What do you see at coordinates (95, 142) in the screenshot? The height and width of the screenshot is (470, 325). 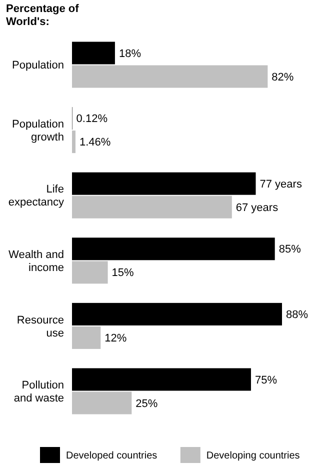 I see `data-label: 1.46%` at bounding box center [95, 142].